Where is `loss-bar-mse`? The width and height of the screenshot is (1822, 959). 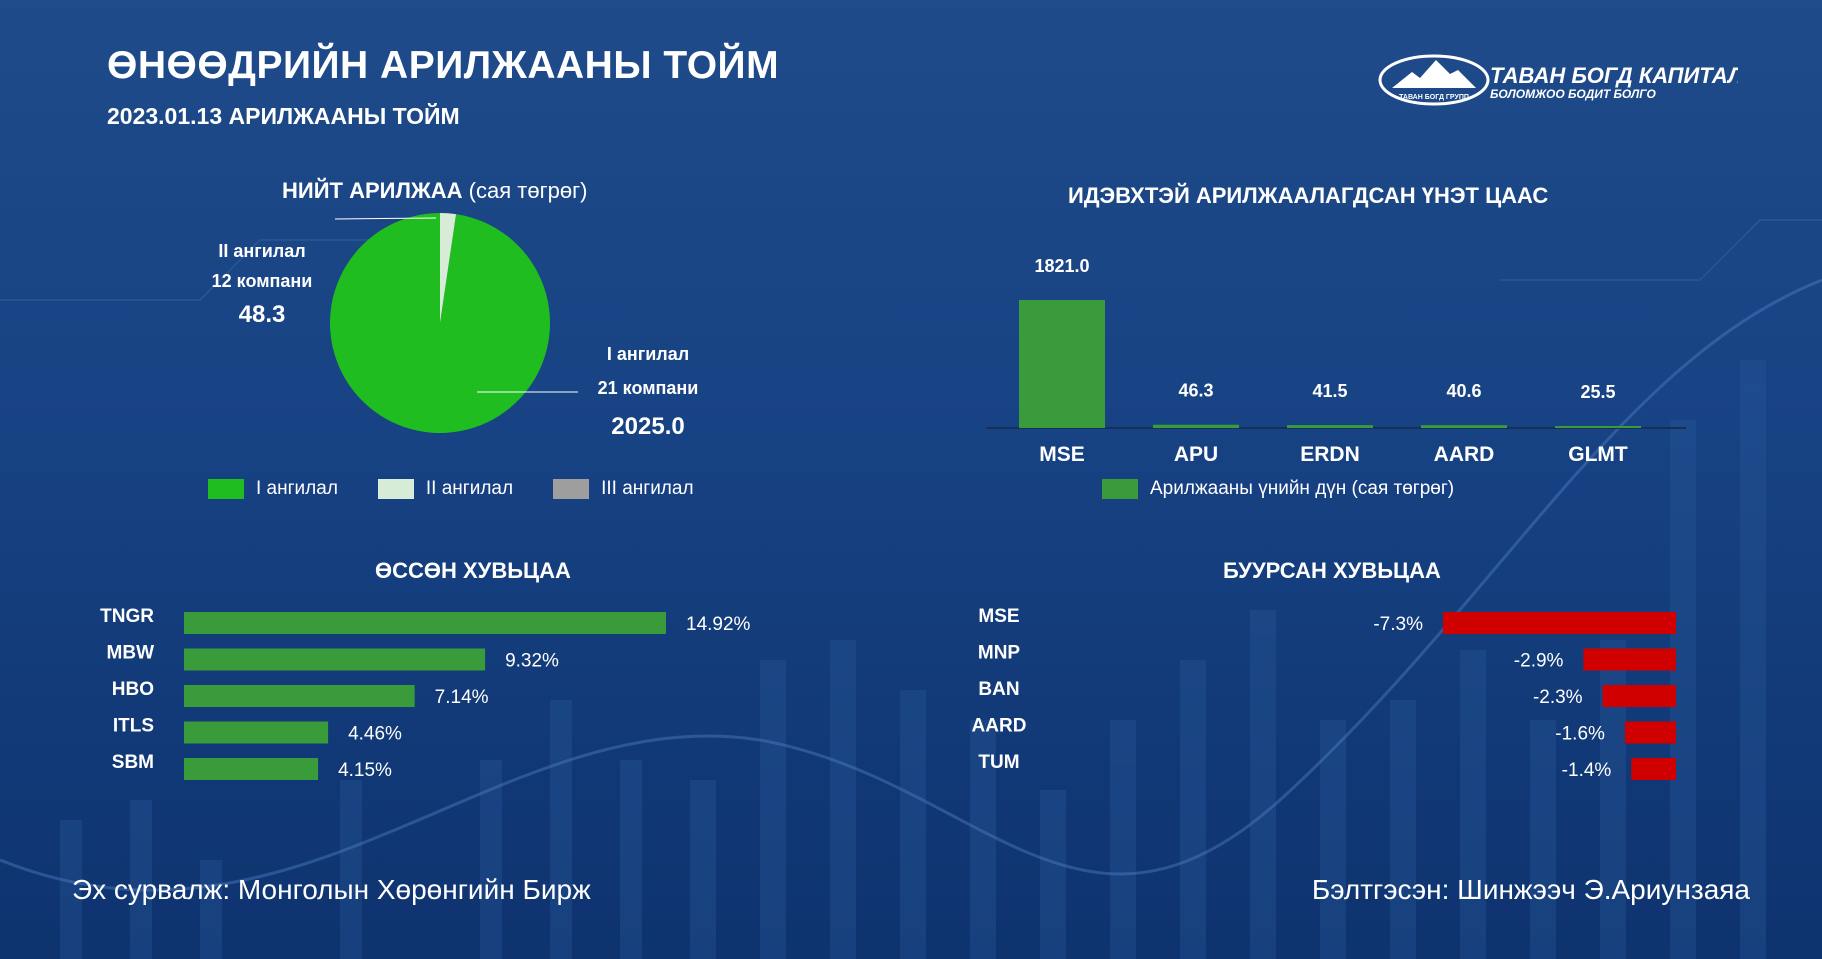 loss-bar-mse is located at coordinates (1559, 623).